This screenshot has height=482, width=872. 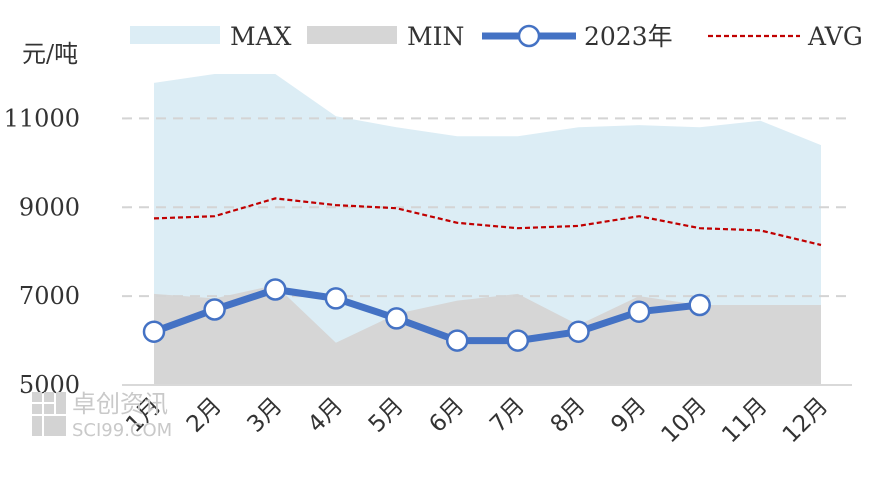 What do you see at coordinates (261, 36) in the screenshot?
I see `legend-label: MAX` at bounding box center [261, 36].